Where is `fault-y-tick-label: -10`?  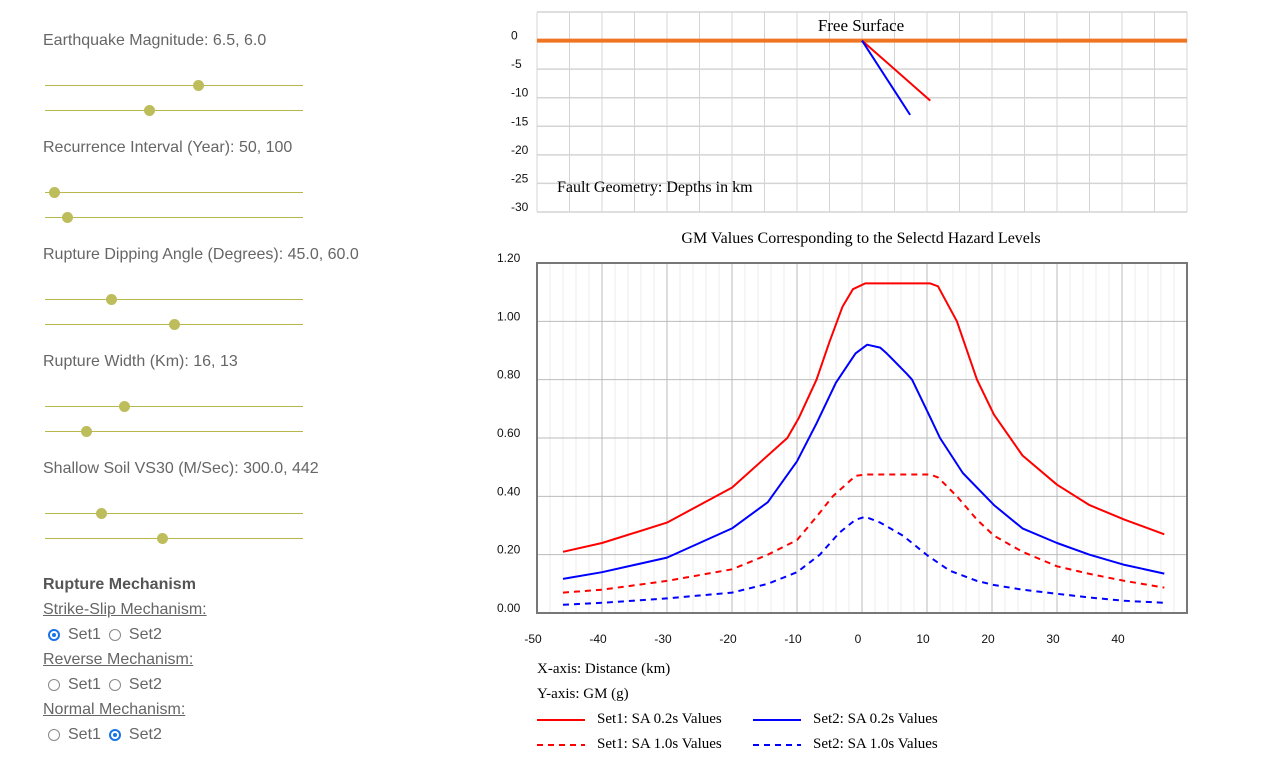 fault-y-tick-label: -10 is located at coordinates (520, 93).